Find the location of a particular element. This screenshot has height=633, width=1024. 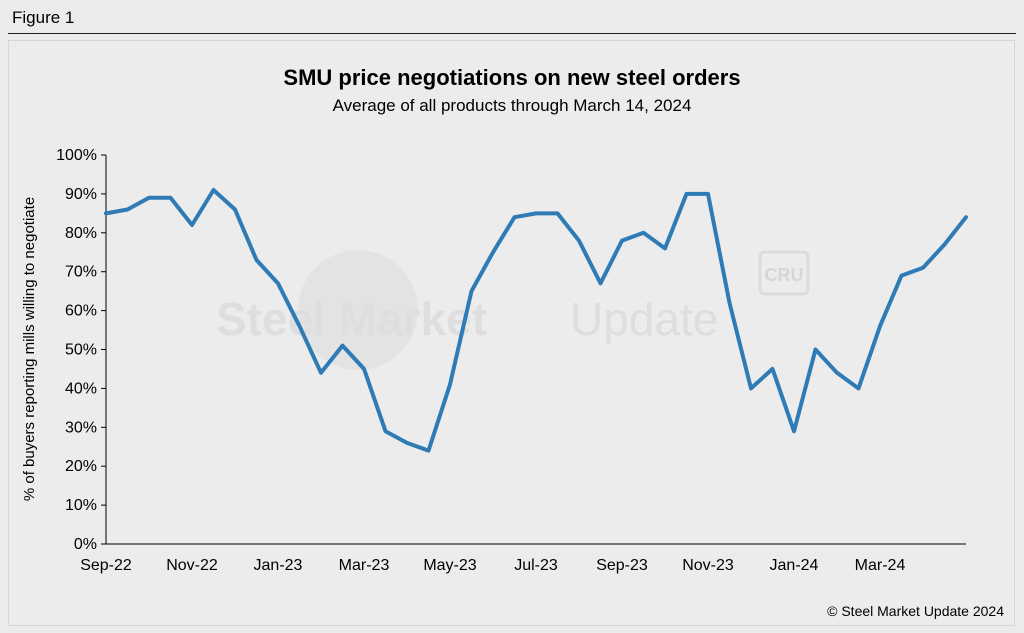

x-tick-label: Jan-24 is located at coordinates (794, 565).